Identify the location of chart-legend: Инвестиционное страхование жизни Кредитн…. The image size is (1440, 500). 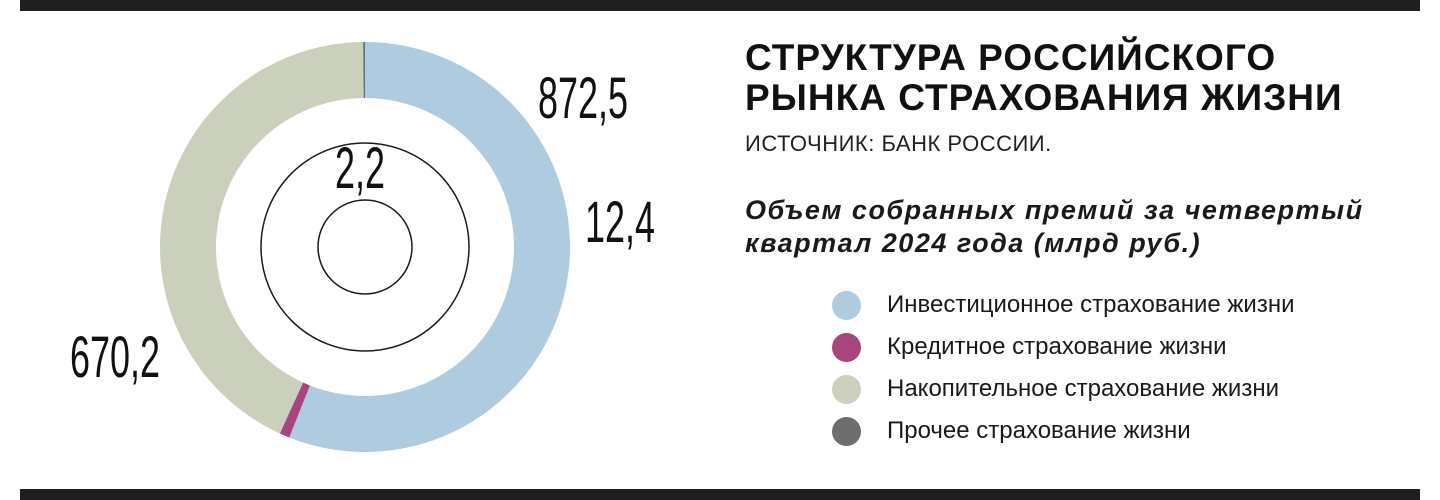
(1063, 368).